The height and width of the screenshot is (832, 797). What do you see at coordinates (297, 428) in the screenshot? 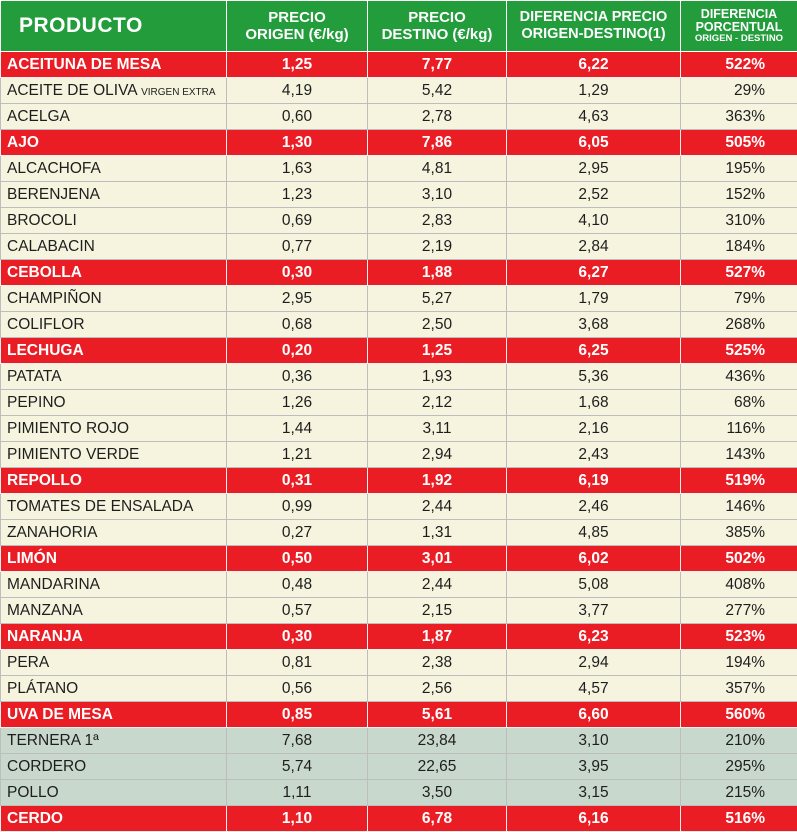
I see `precio-origen: 1,44` at bounding box center [297, 428].